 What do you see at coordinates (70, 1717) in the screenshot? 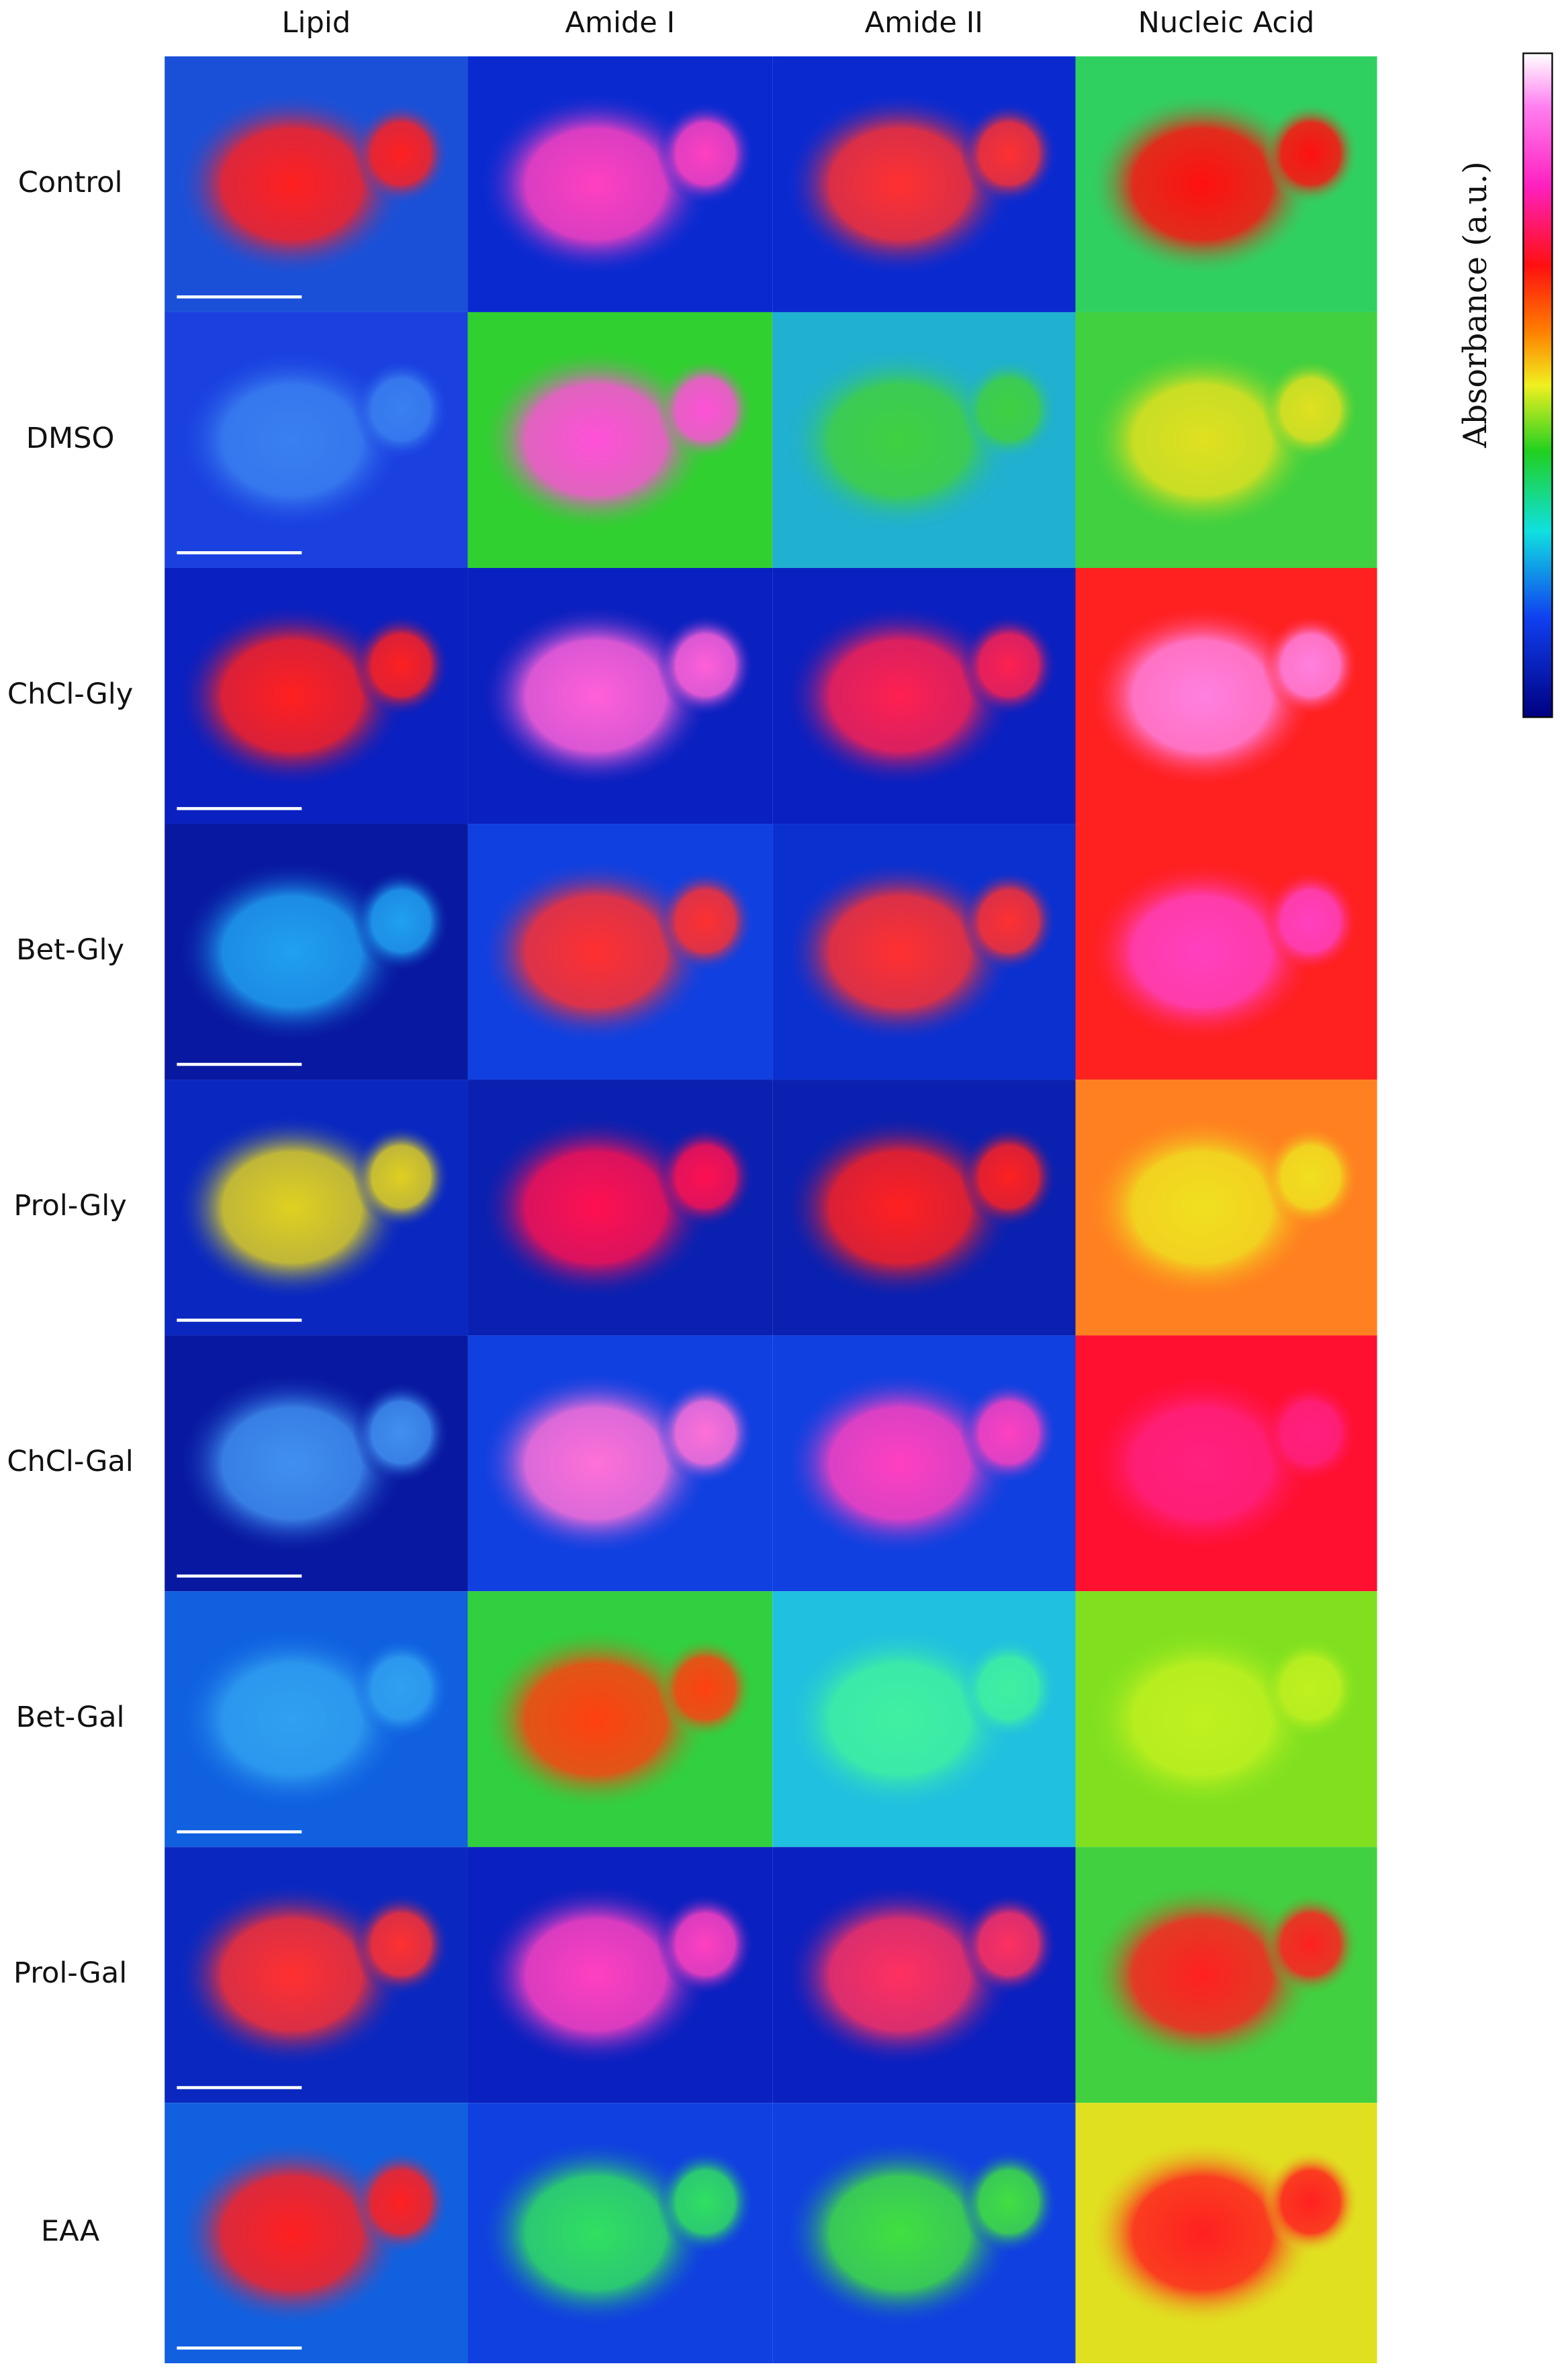
I see `row-label: Bet-Gal` at bounding box center [70, 1717].